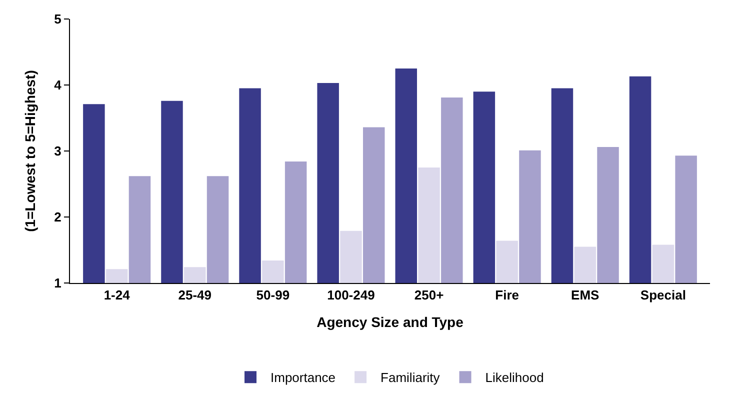 This screenshot has height=404, width=740. Describe the element at coordinates (507, 295) in the screenshot. I see `x-tick-label: Fire` at that location.